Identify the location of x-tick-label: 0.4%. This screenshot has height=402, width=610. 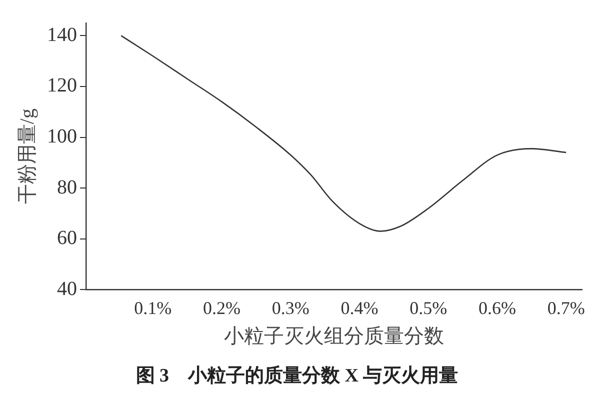
(359, 308).